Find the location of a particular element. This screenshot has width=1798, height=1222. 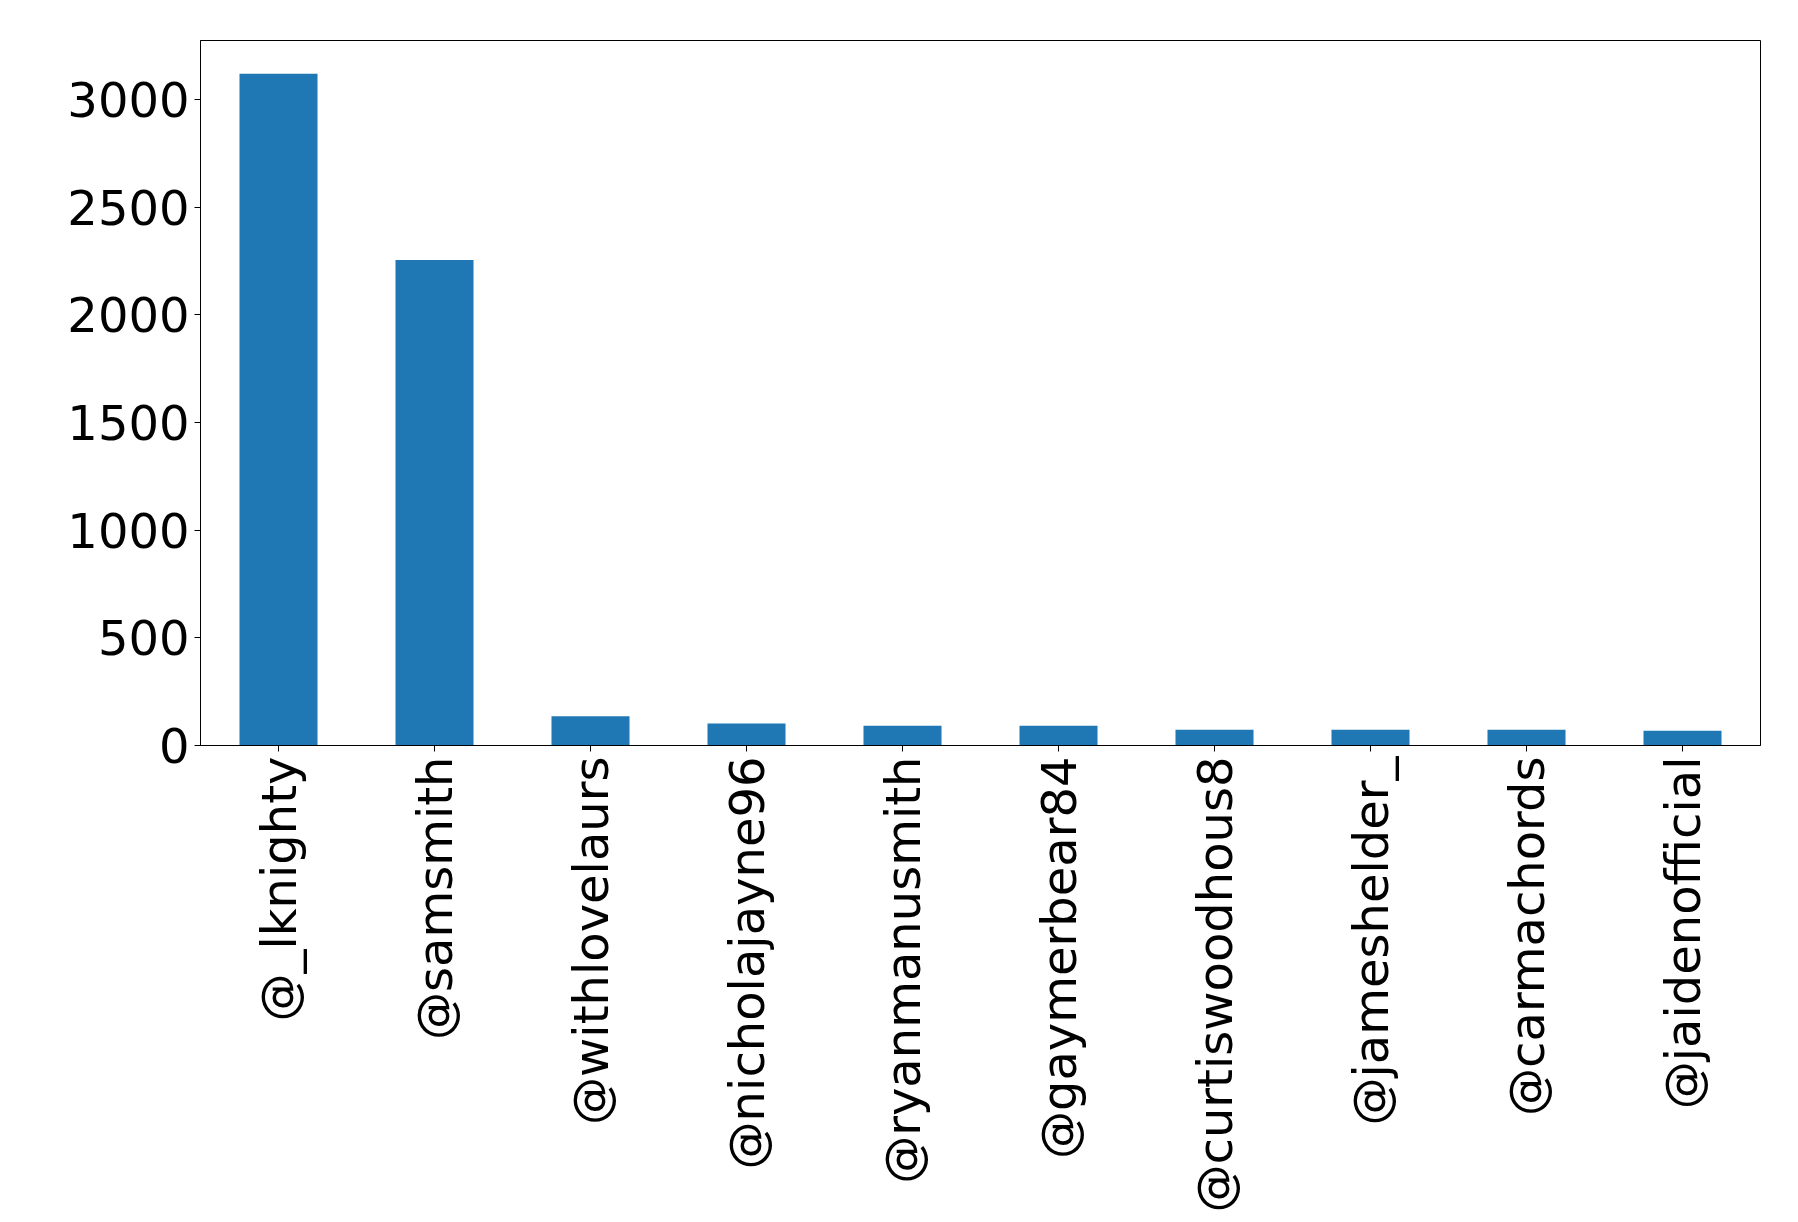

y-tick-label: 1000 is located at coordinates (128, 530).